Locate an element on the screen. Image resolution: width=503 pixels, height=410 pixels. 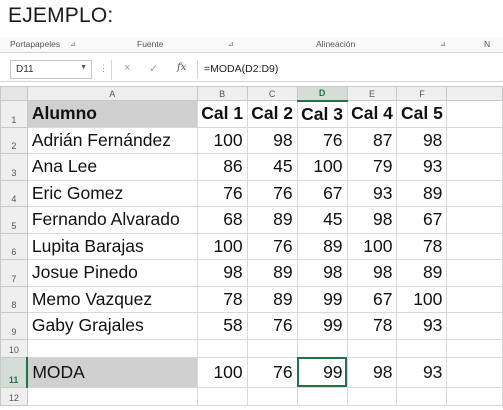
student-name-cell: Adrián Fernández is located at coordinates (112, 140).